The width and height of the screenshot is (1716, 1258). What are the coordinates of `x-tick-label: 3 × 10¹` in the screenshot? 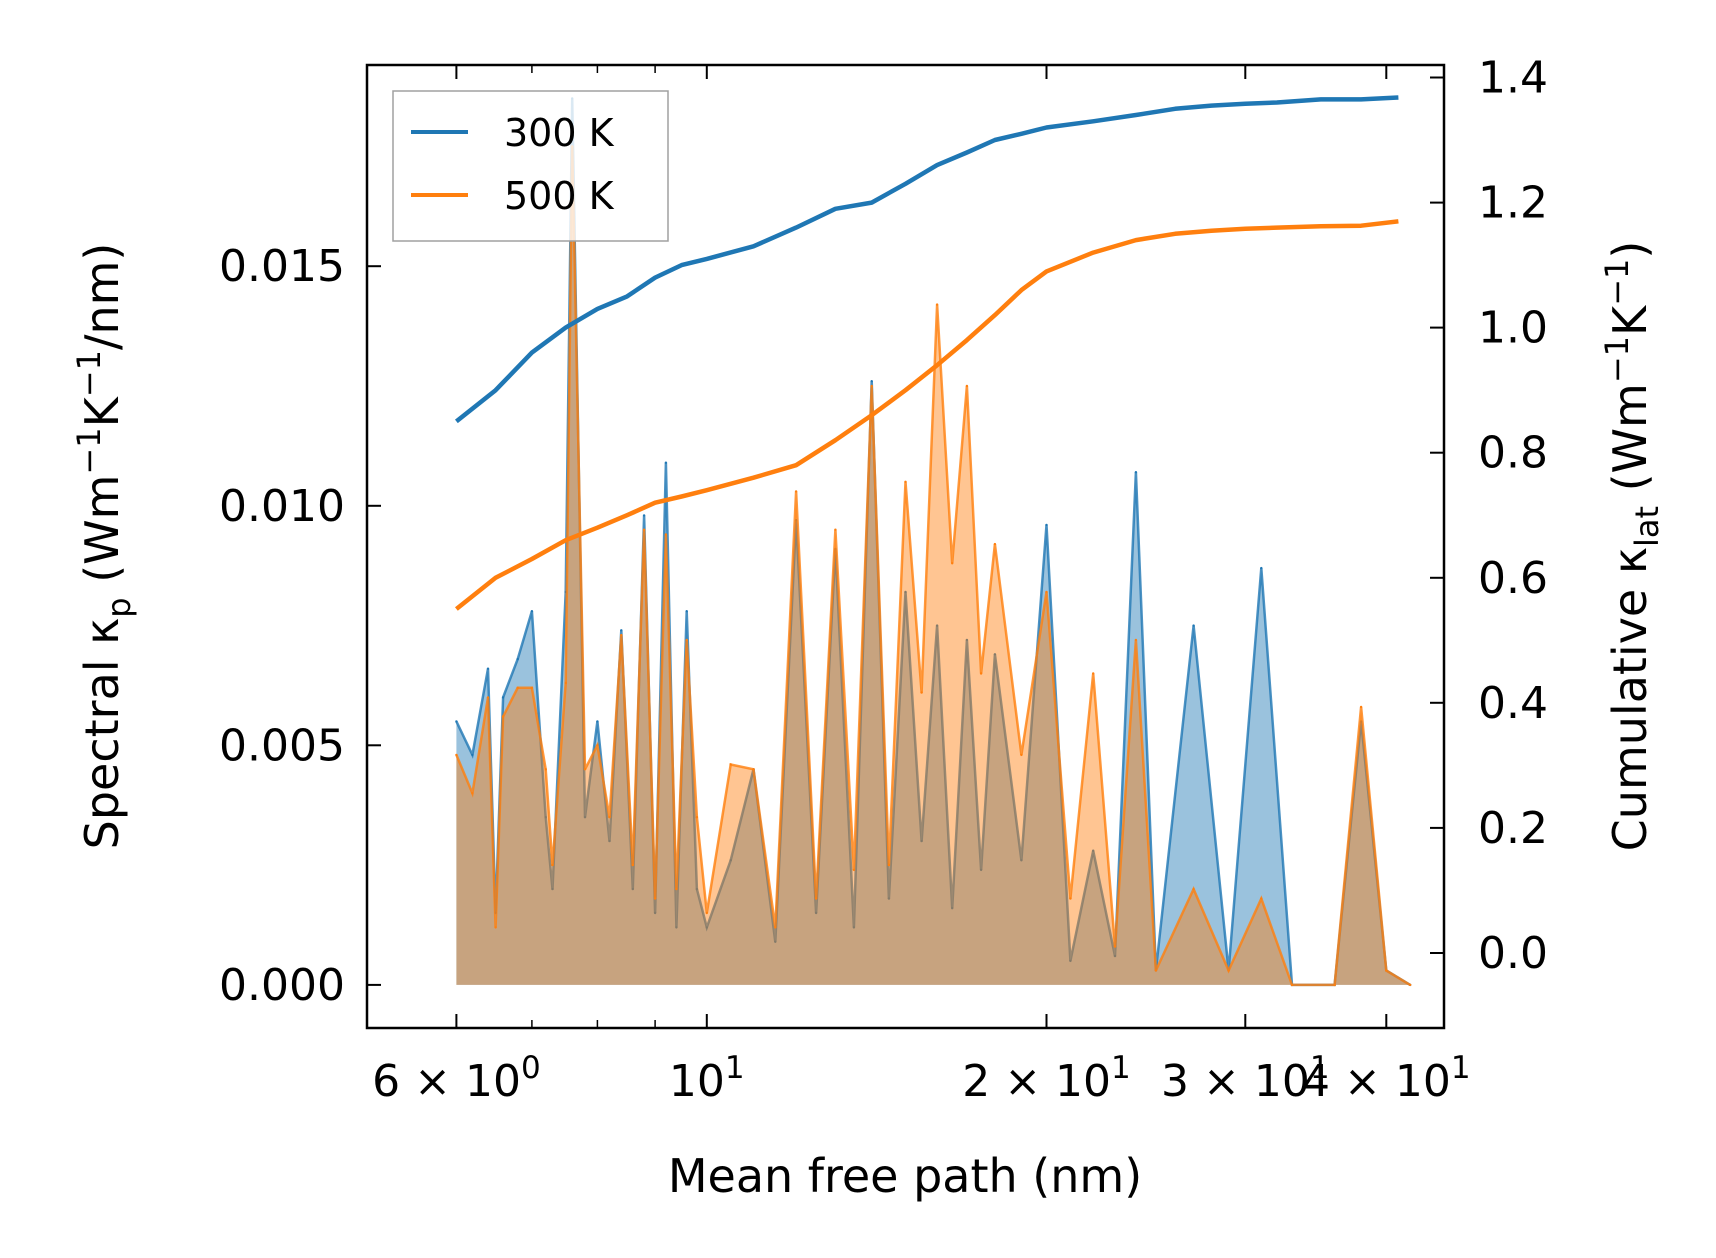 It's located at (1245, 1078).